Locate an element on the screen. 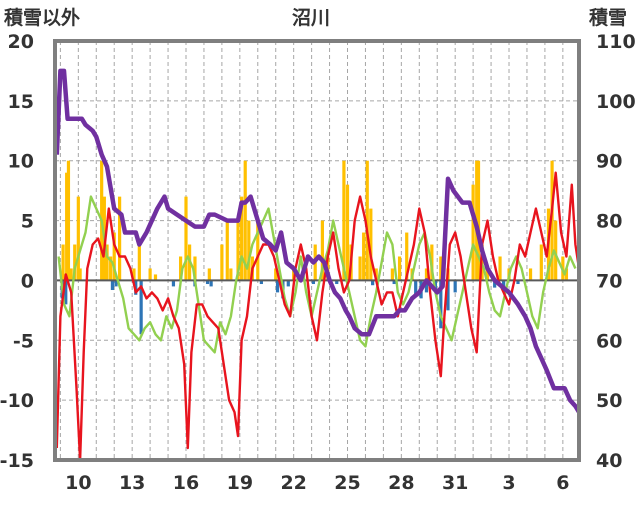 The width and height of the screenshot is (636, 505). left-tick-label: 10 is located at coordinates (21, 162).